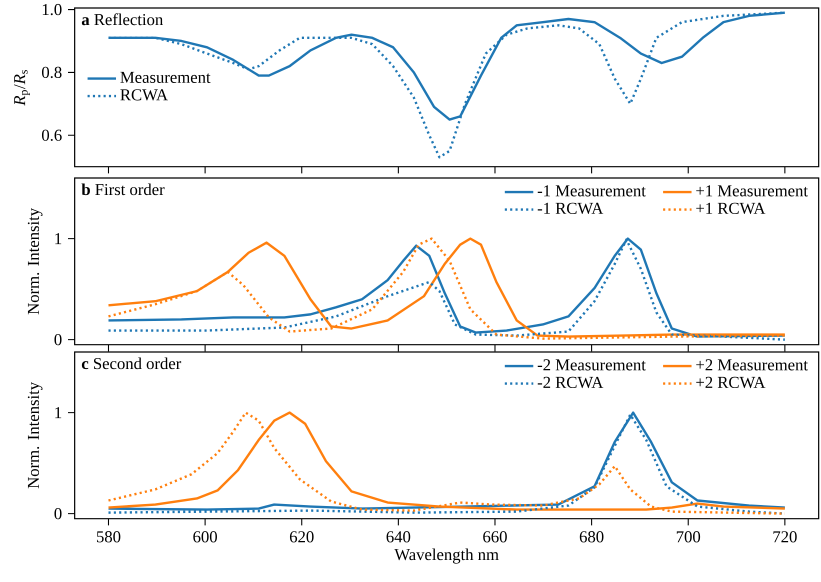  I want to click on x-axis-title: Wavelength nm, so click(446, 556).